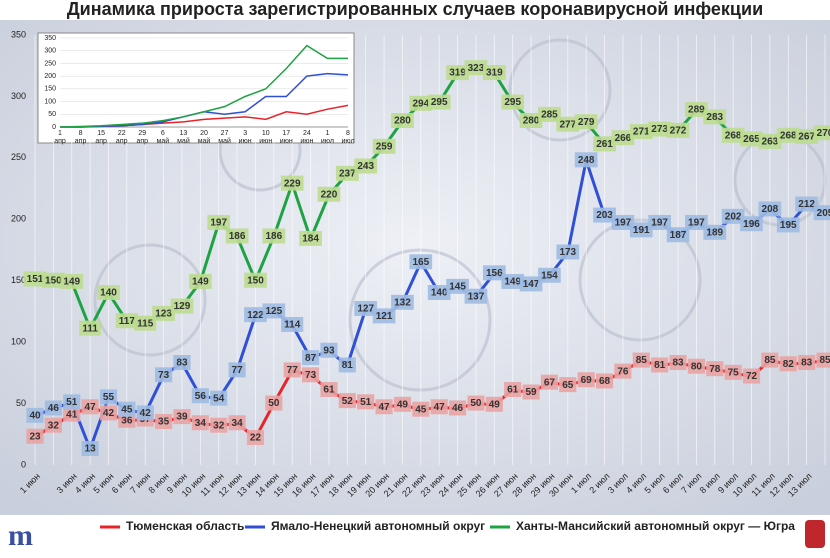  What do you see at coordinates (549, 114) in the screenshot?
I see `data-label-text: 285` at bounding box center [549, 114].